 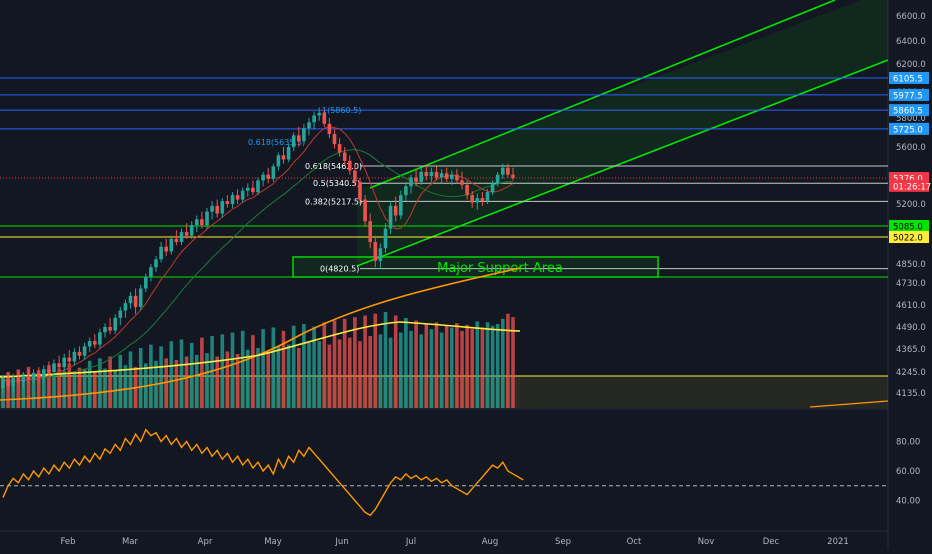 I want to click on x-tick-label: Mar, so click(x=130, y=542).